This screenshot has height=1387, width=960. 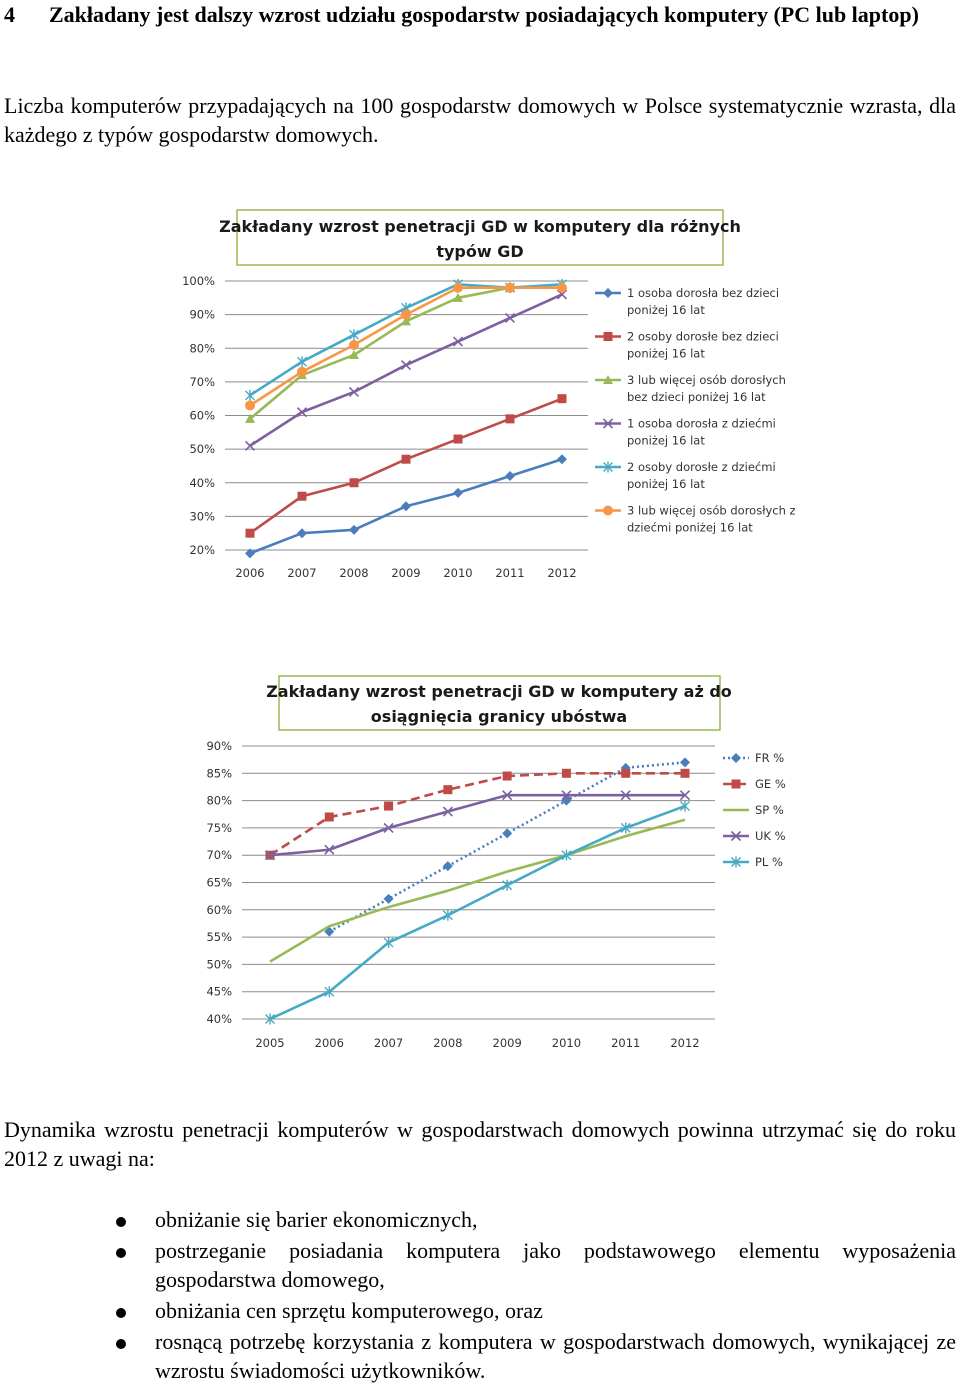 What do you see at coordinates (9, 14) in the screenshot?
I see `section-number: 4` at bounding box center [9, 14].